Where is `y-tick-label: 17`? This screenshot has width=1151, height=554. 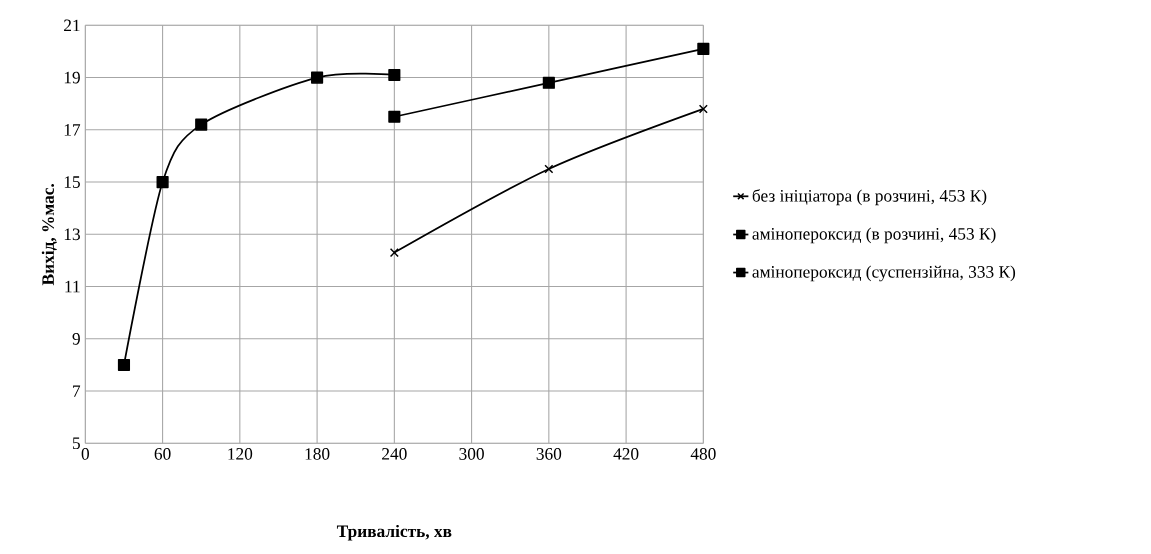
y-tick-label: 17 is located at coordinates (72, 130).